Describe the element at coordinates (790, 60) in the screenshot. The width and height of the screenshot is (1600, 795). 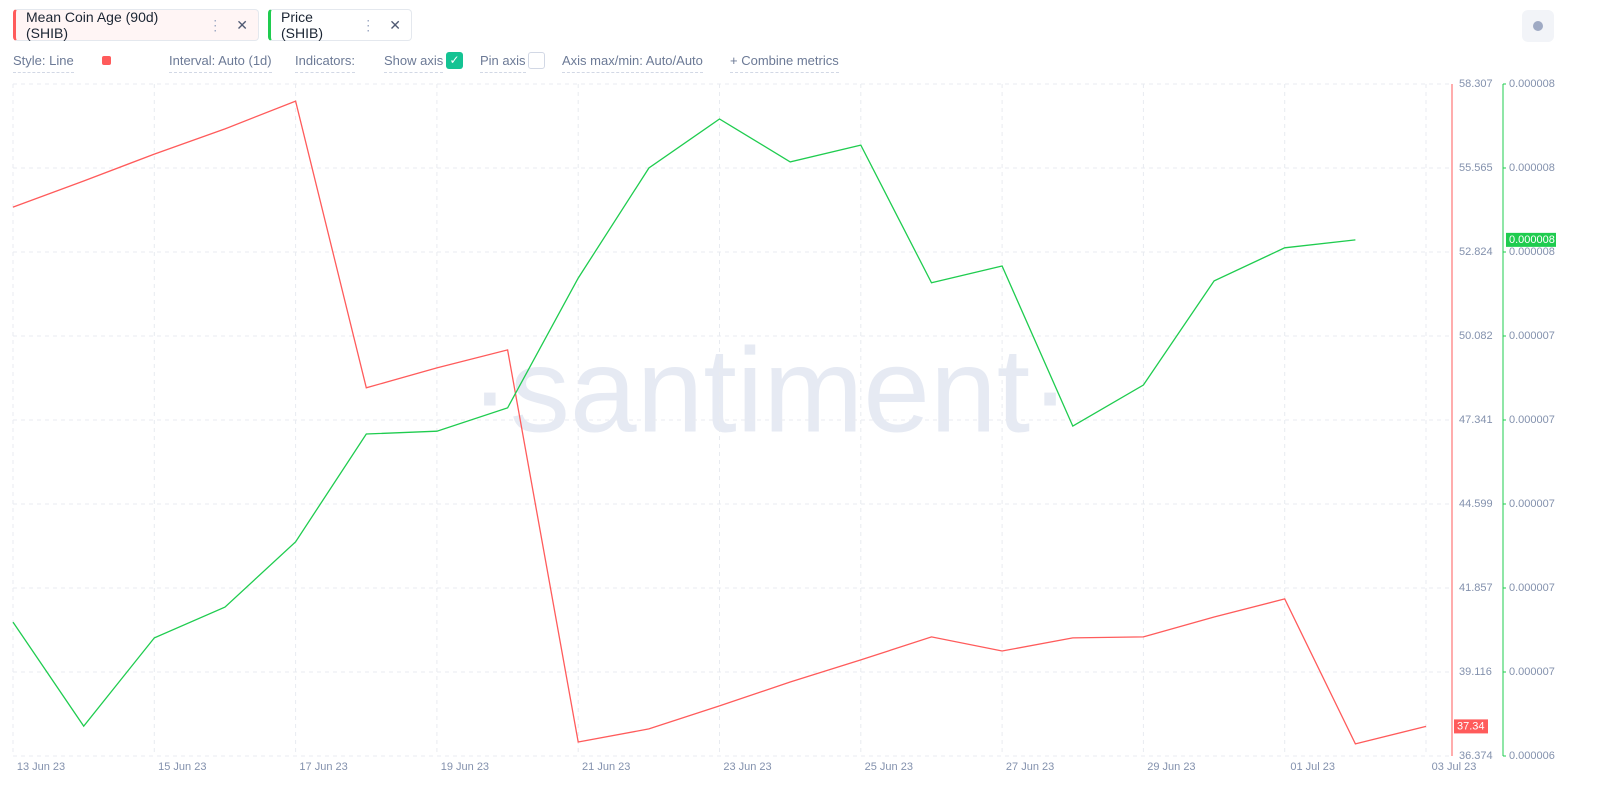
I see `label: Combine metrics` at that location.